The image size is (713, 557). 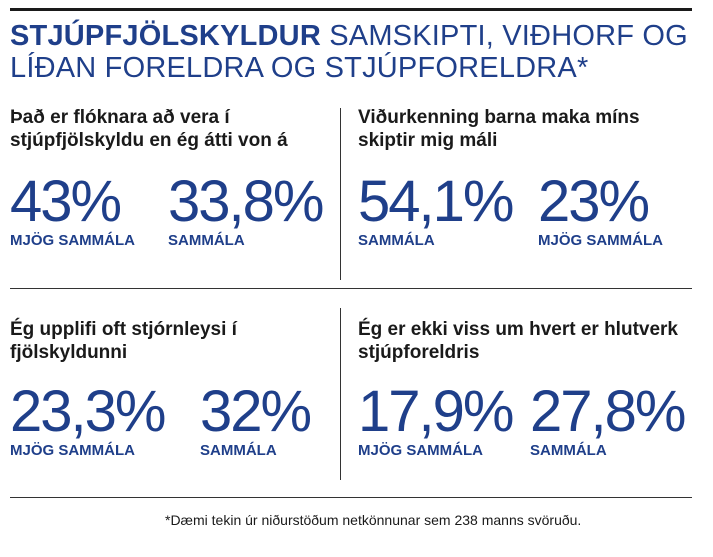 I want to click on stat-value: 43%, so click(x=66, y=201).